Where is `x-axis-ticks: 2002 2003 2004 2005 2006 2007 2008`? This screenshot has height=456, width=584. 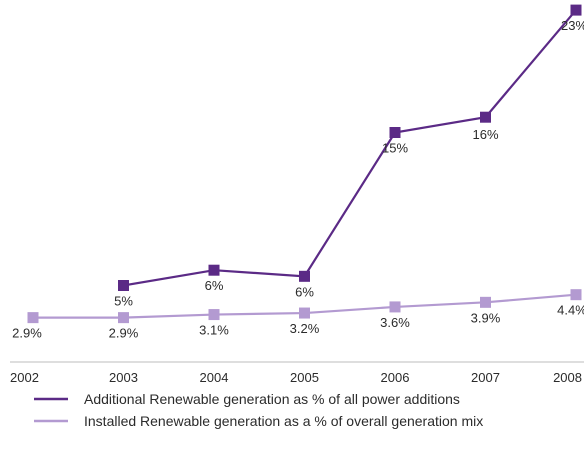 x-axis-ticks: 2002 2003 2004 2005 2006 2007 2008 is located at coordinates (296, 377).